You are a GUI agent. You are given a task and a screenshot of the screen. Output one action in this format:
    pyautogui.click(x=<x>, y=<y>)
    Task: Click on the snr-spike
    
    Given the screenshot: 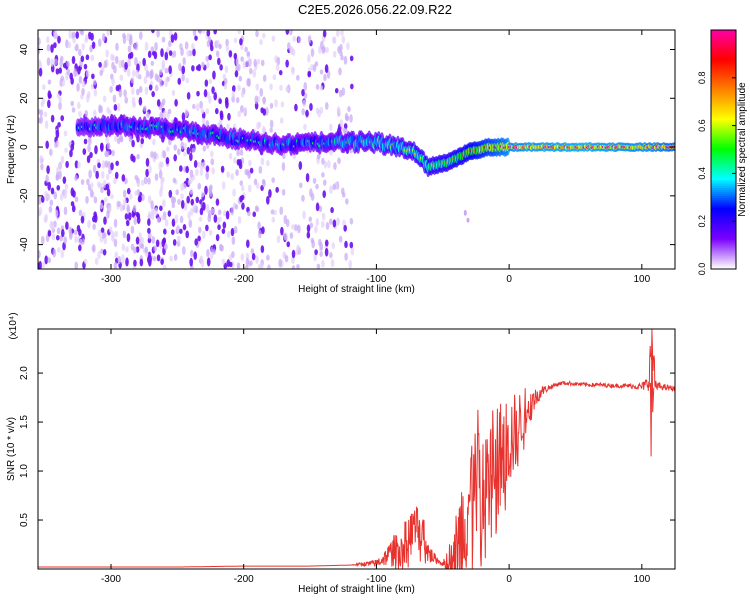 What is the action you would take?
    pyautogui.click(x=652, y=393)
    